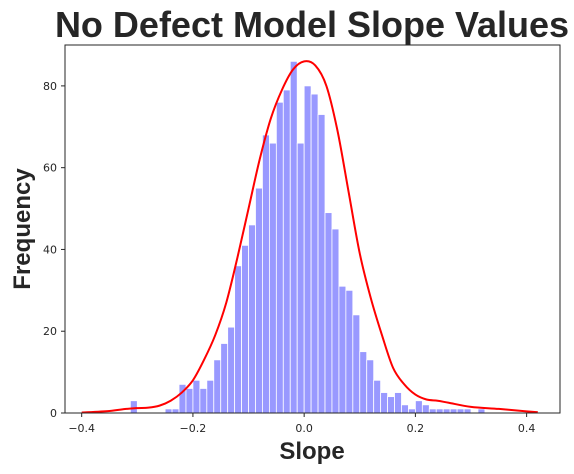  Describe the element at coordinates (81, 428) in the screenshot. I see `x-tick-label: −0.4` at that location.